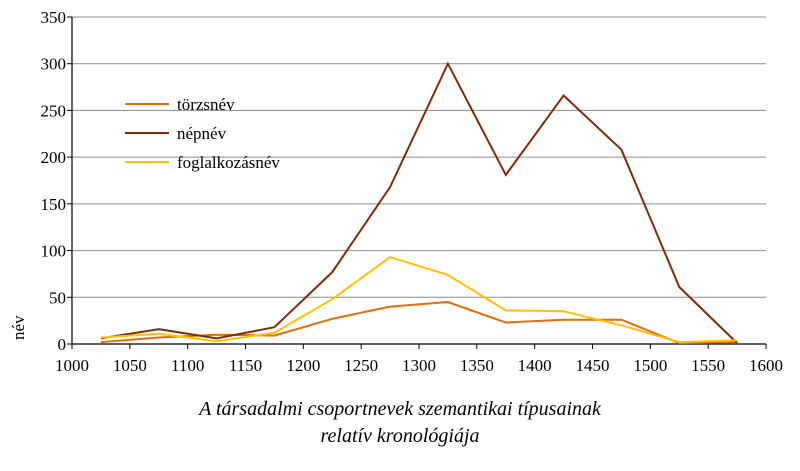 Image resolution: width=800 pixels, height=471 pixels. What do you see at coordinates (361, 365) in the screenshot?
I see `x-tick-label: 1250` at bounding box center [361, 365].